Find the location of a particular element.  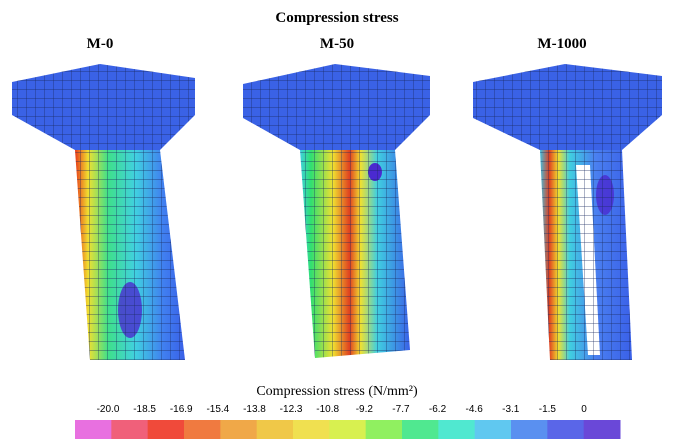

panel-label: M-0 is located at coordinates (100, 44).